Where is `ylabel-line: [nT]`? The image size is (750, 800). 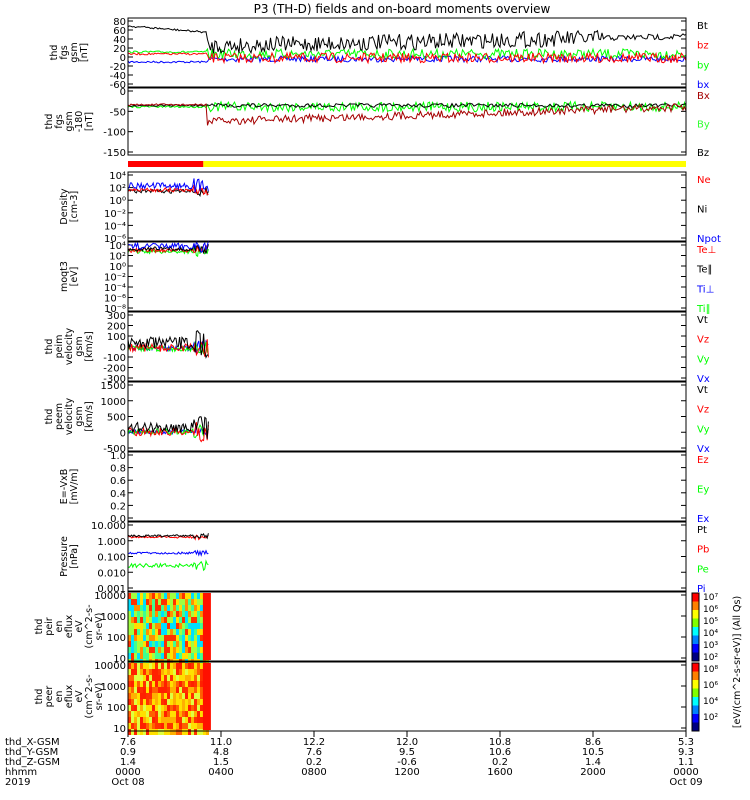 ylabel-line: [nT] is located at coordinates (84, 52).